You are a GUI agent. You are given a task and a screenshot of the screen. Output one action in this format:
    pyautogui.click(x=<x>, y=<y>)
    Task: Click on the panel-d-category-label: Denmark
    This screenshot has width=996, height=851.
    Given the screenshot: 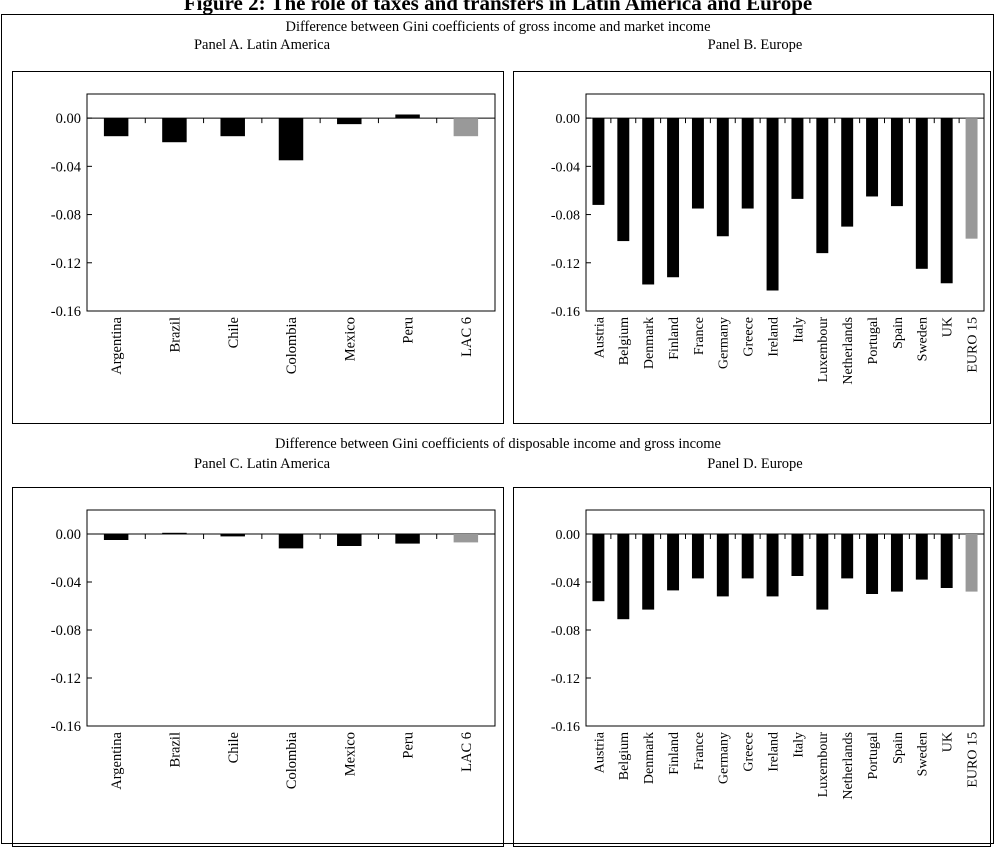 What is the action you would take?
    pyautogui.click(x=649, y=758)
    